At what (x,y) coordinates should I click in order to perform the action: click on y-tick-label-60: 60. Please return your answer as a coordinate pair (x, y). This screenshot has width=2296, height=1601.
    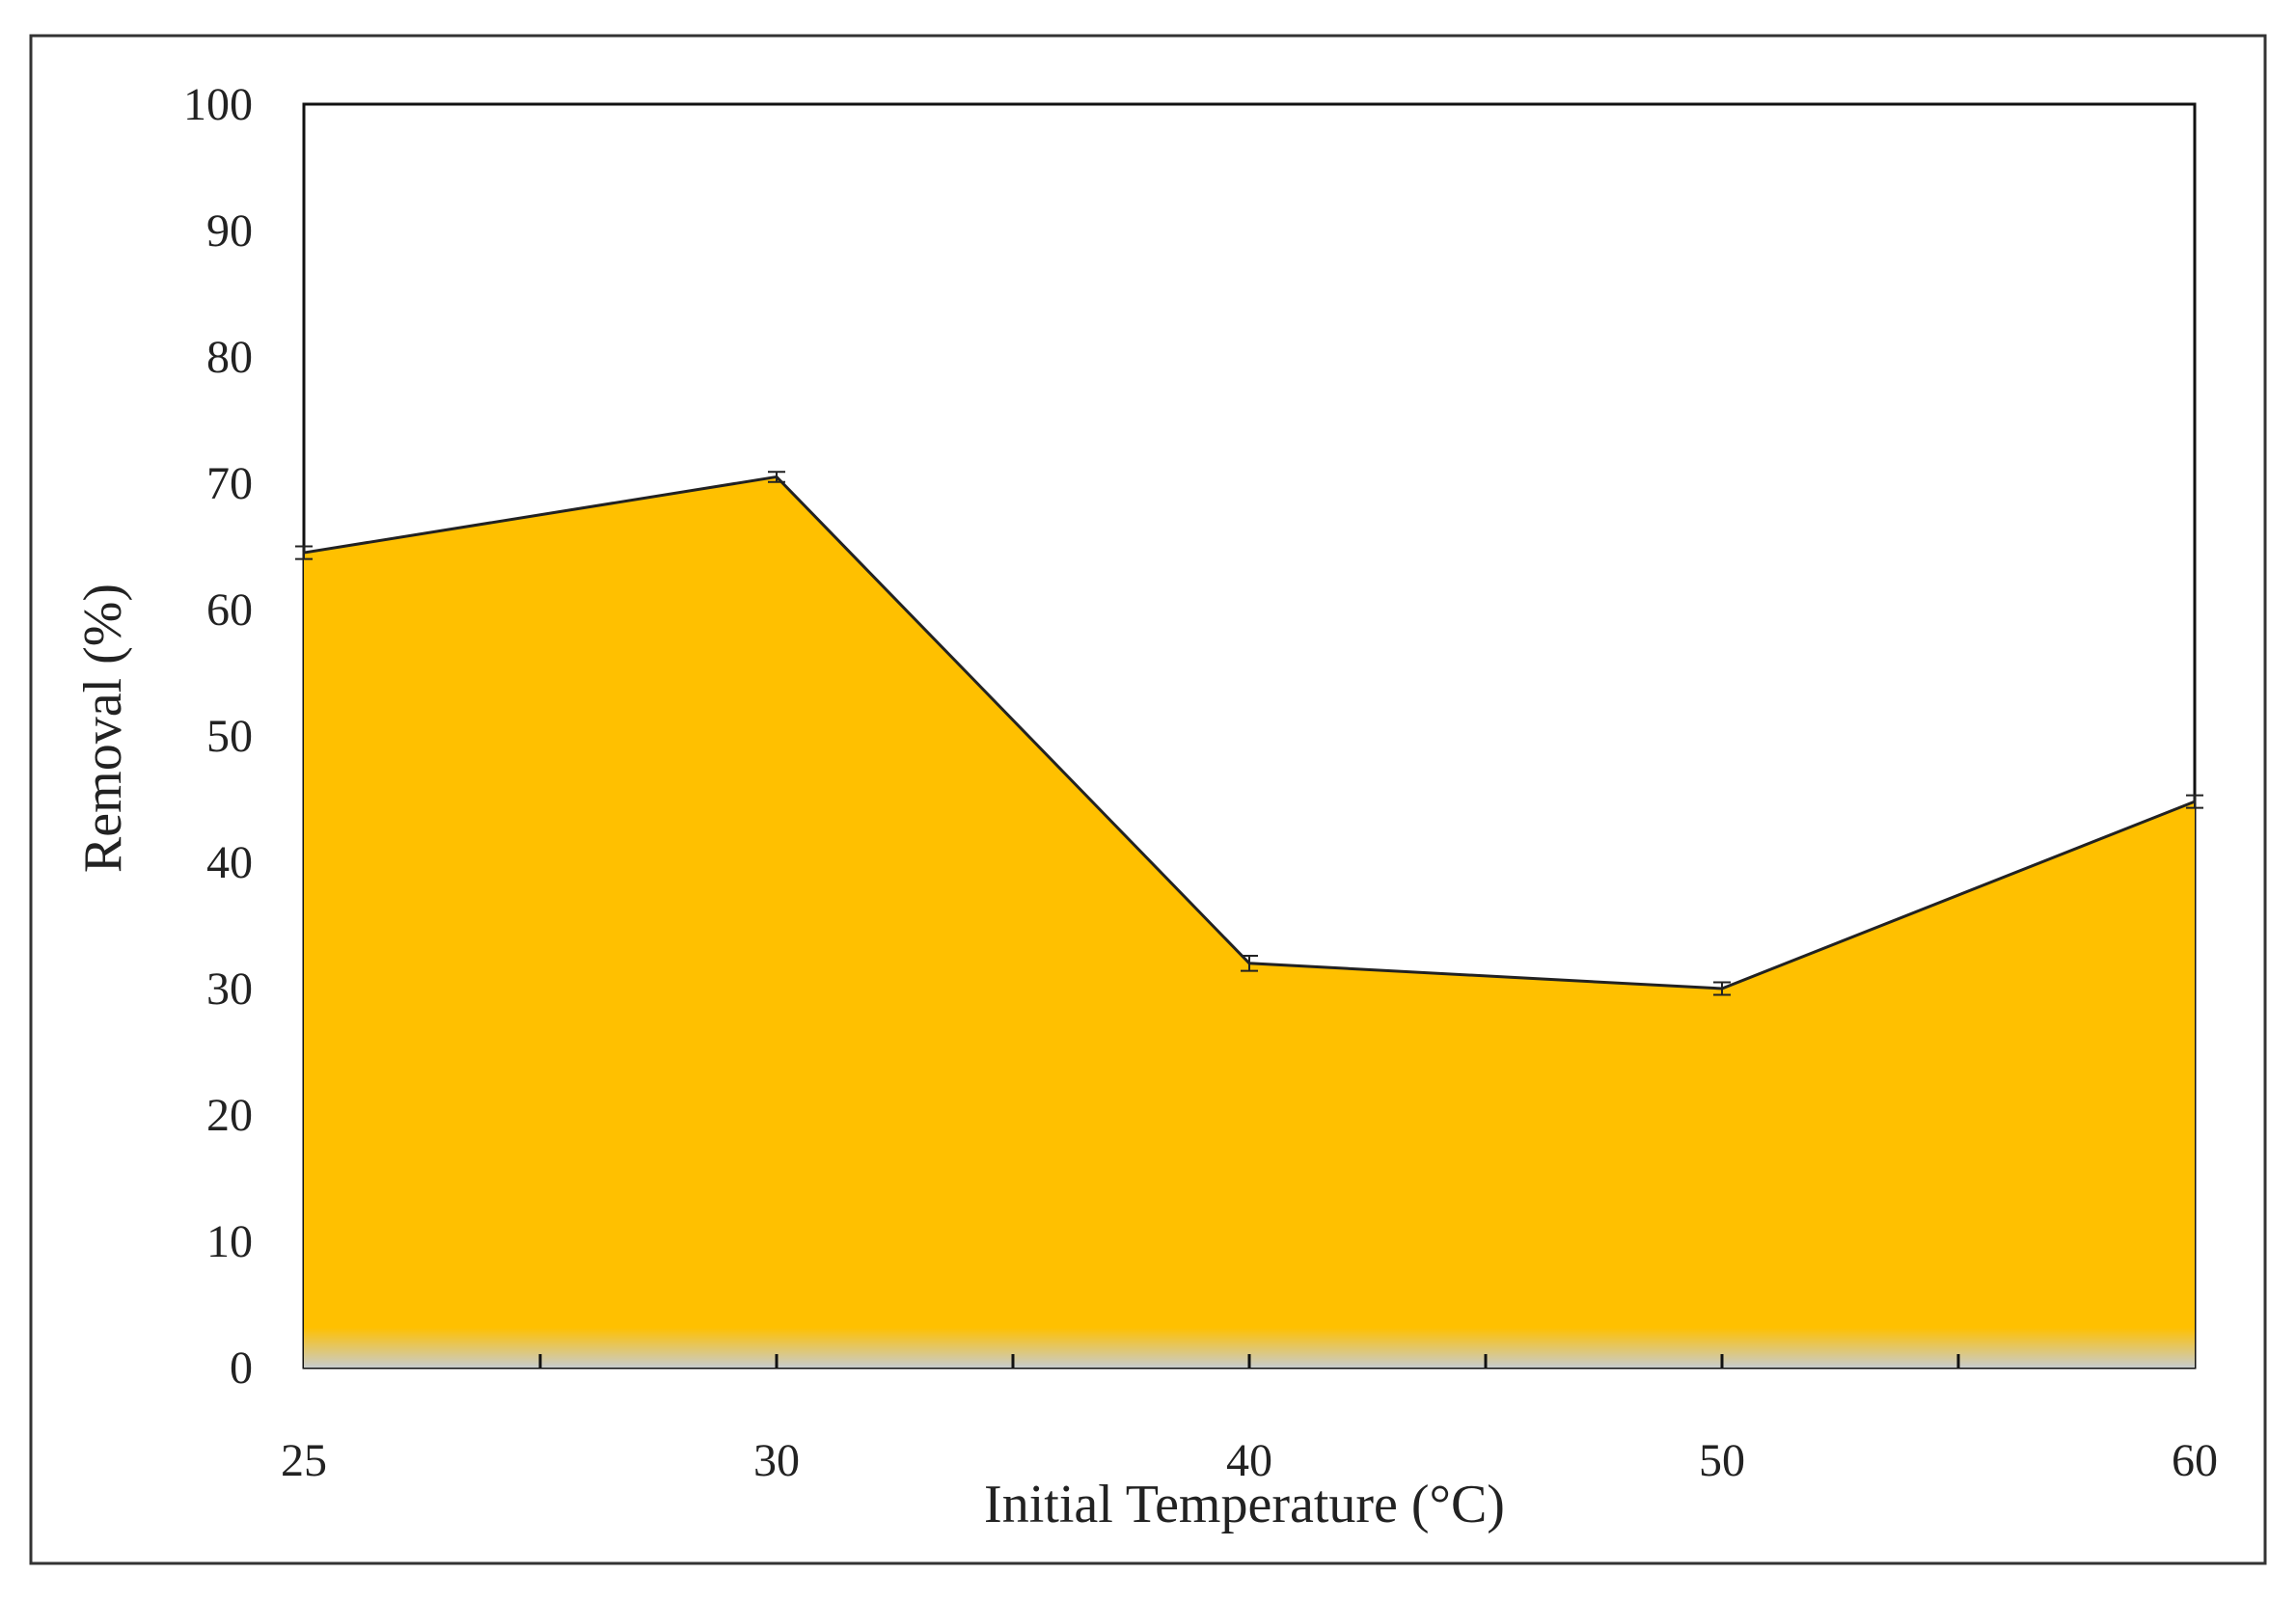
    Looking at the image, I should click on (229, 610).